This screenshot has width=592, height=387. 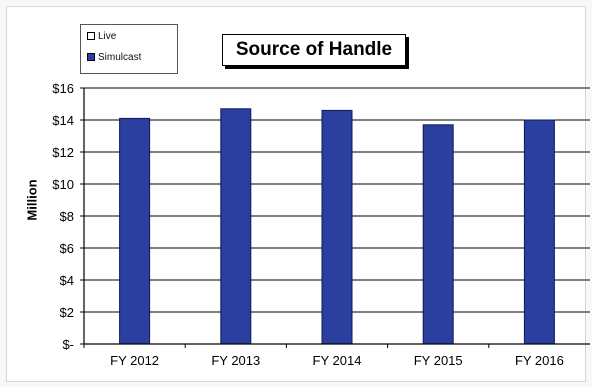 What do you see at coordinates (129, 49) in the screenshot?
I see `legend: Live Simulcast` at bounding box center [129, 49].